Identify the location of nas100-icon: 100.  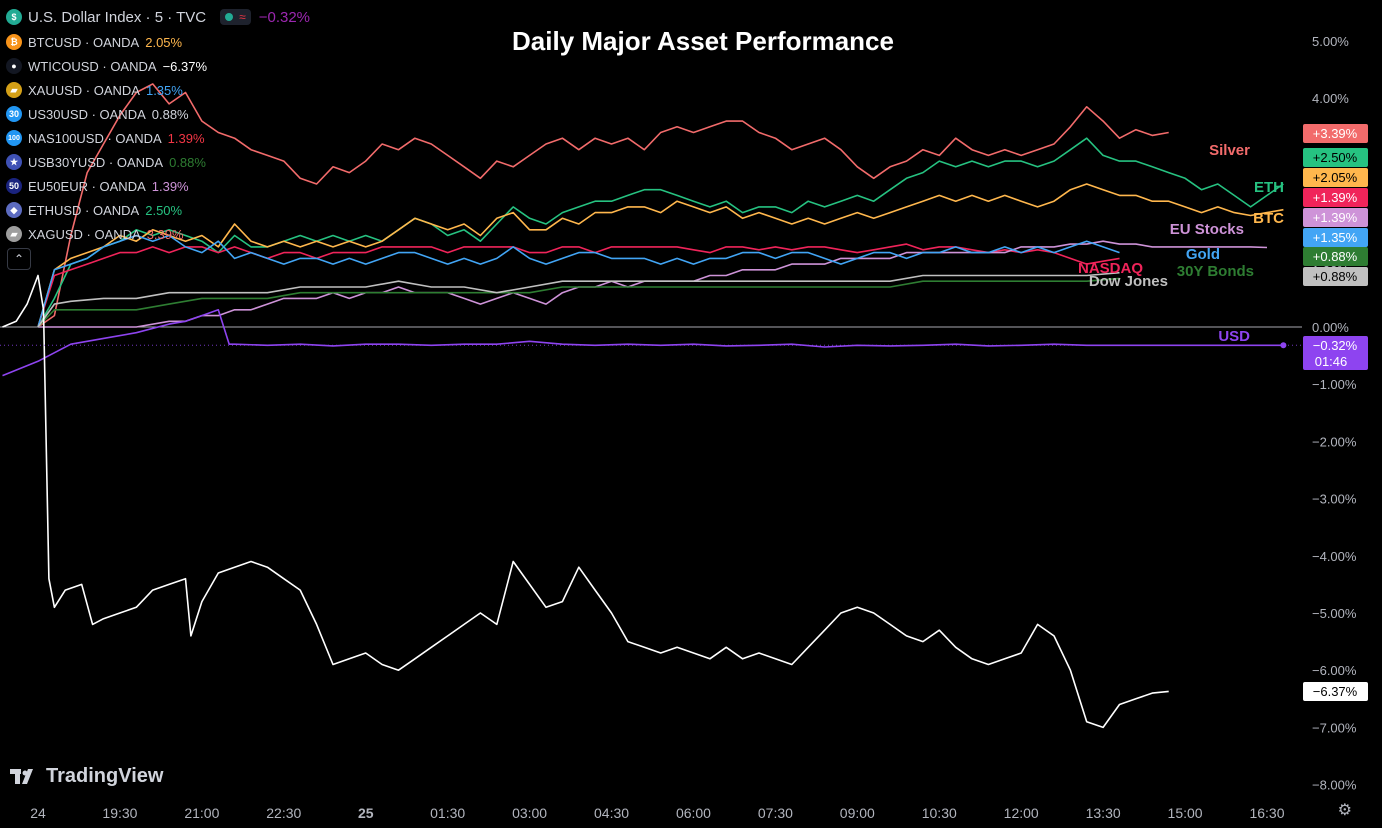
(14, 138).